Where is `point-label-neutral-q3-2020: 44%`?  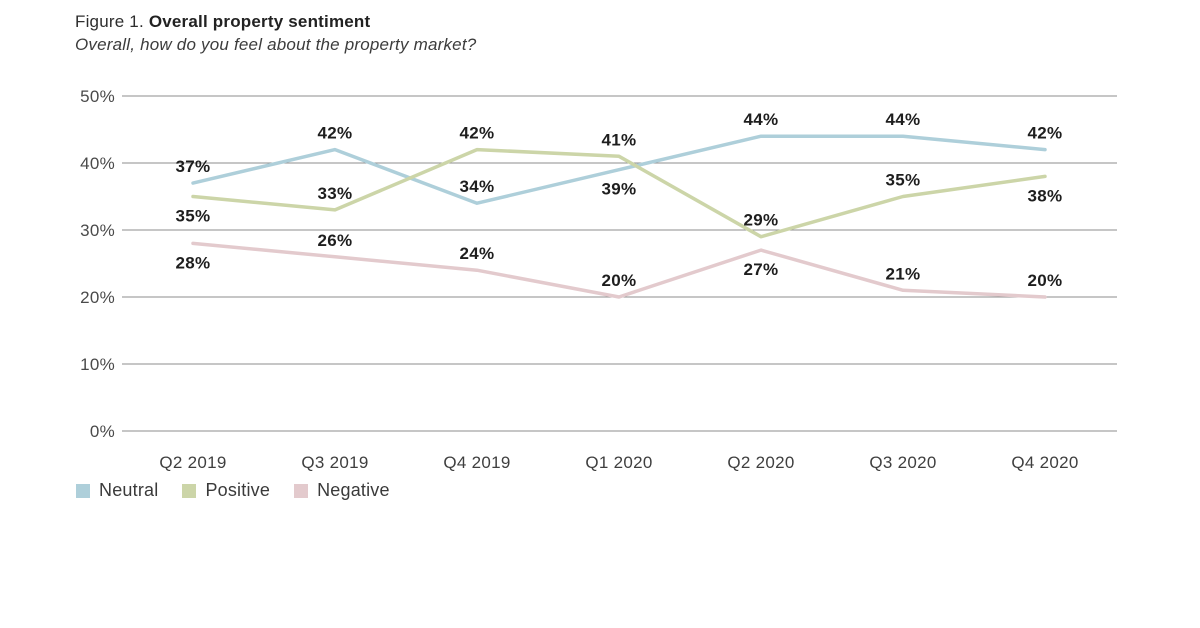 point-label-neutral-q3-2020: 44% is located at coordinates (903, 119).